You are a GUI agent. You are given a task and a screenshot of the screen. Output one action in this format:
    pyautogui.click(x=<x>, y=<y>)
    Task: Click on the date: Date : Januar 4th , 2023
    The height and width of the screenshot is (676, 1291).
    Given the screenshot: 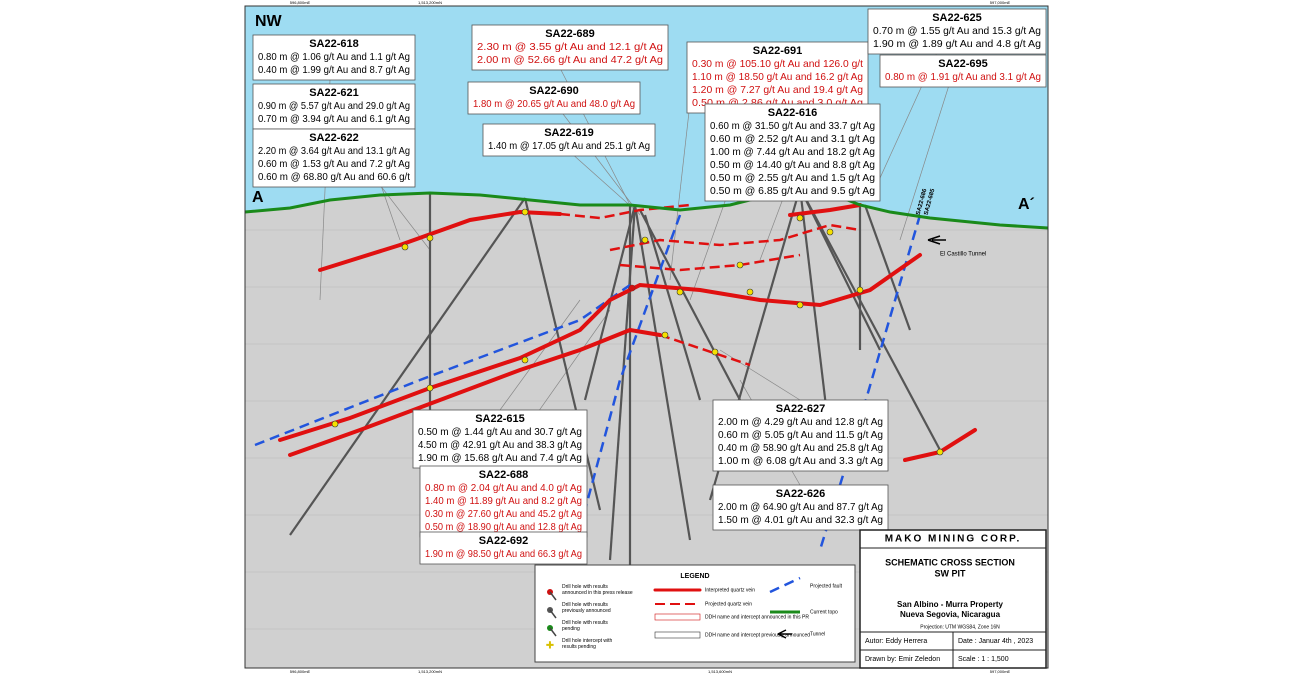 What is the action you would take?
    pyautogui.click(x=995, y=641)
    